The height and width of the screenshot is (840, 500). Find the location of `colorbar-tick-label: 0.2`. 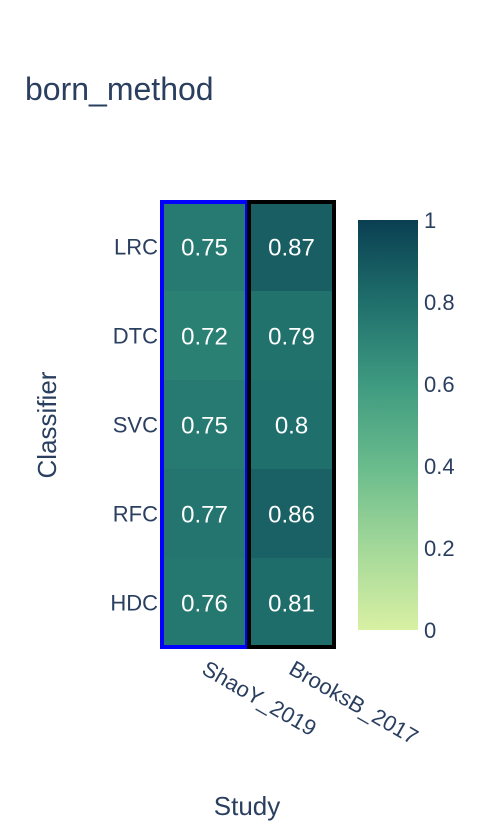

colorbar-tick-label: 0.2 is located at coordinates (439, 548).